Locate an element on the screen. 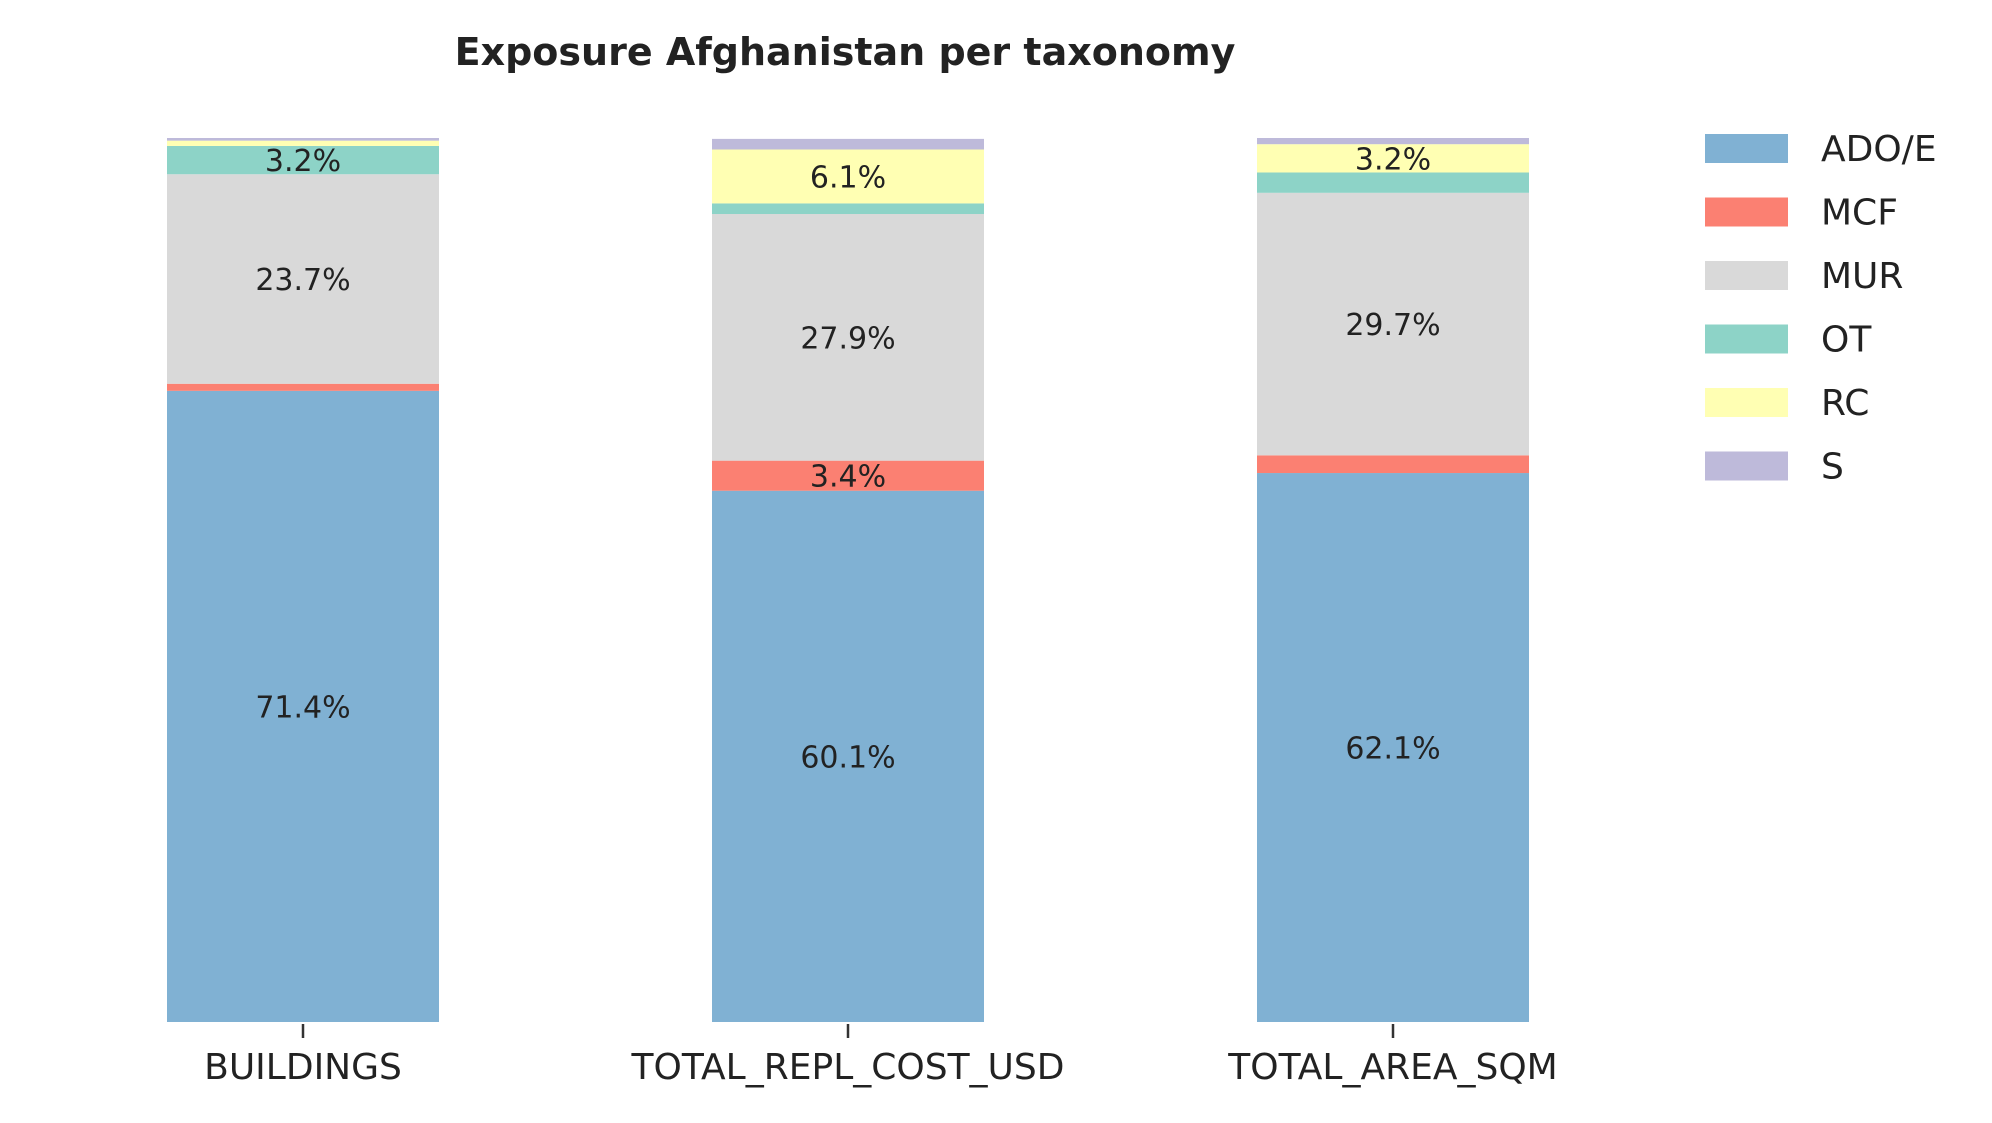  chart-title: Exposure Afghanistan per taxonomy is located at coordinates (845, 52).